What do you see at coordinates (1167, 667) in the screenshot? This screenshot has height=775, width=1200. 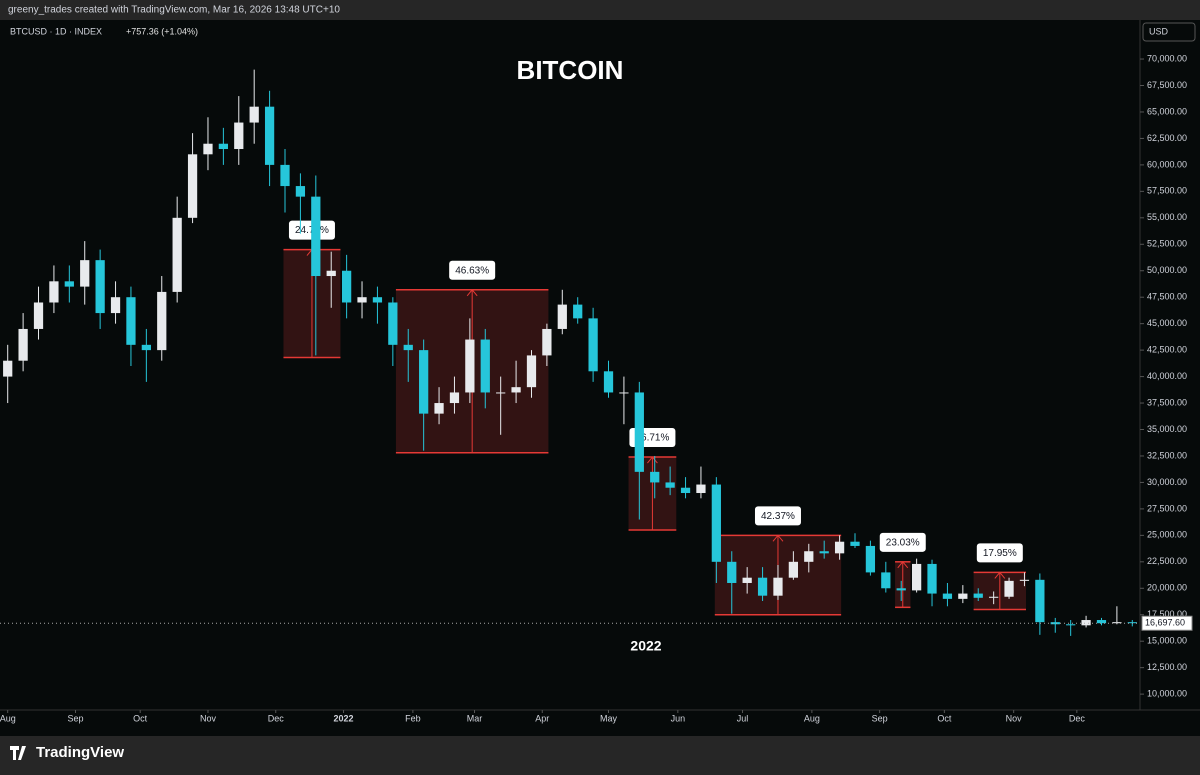 I see `y-tick-label: 12,500.00` at bounding box center [1167, 667].